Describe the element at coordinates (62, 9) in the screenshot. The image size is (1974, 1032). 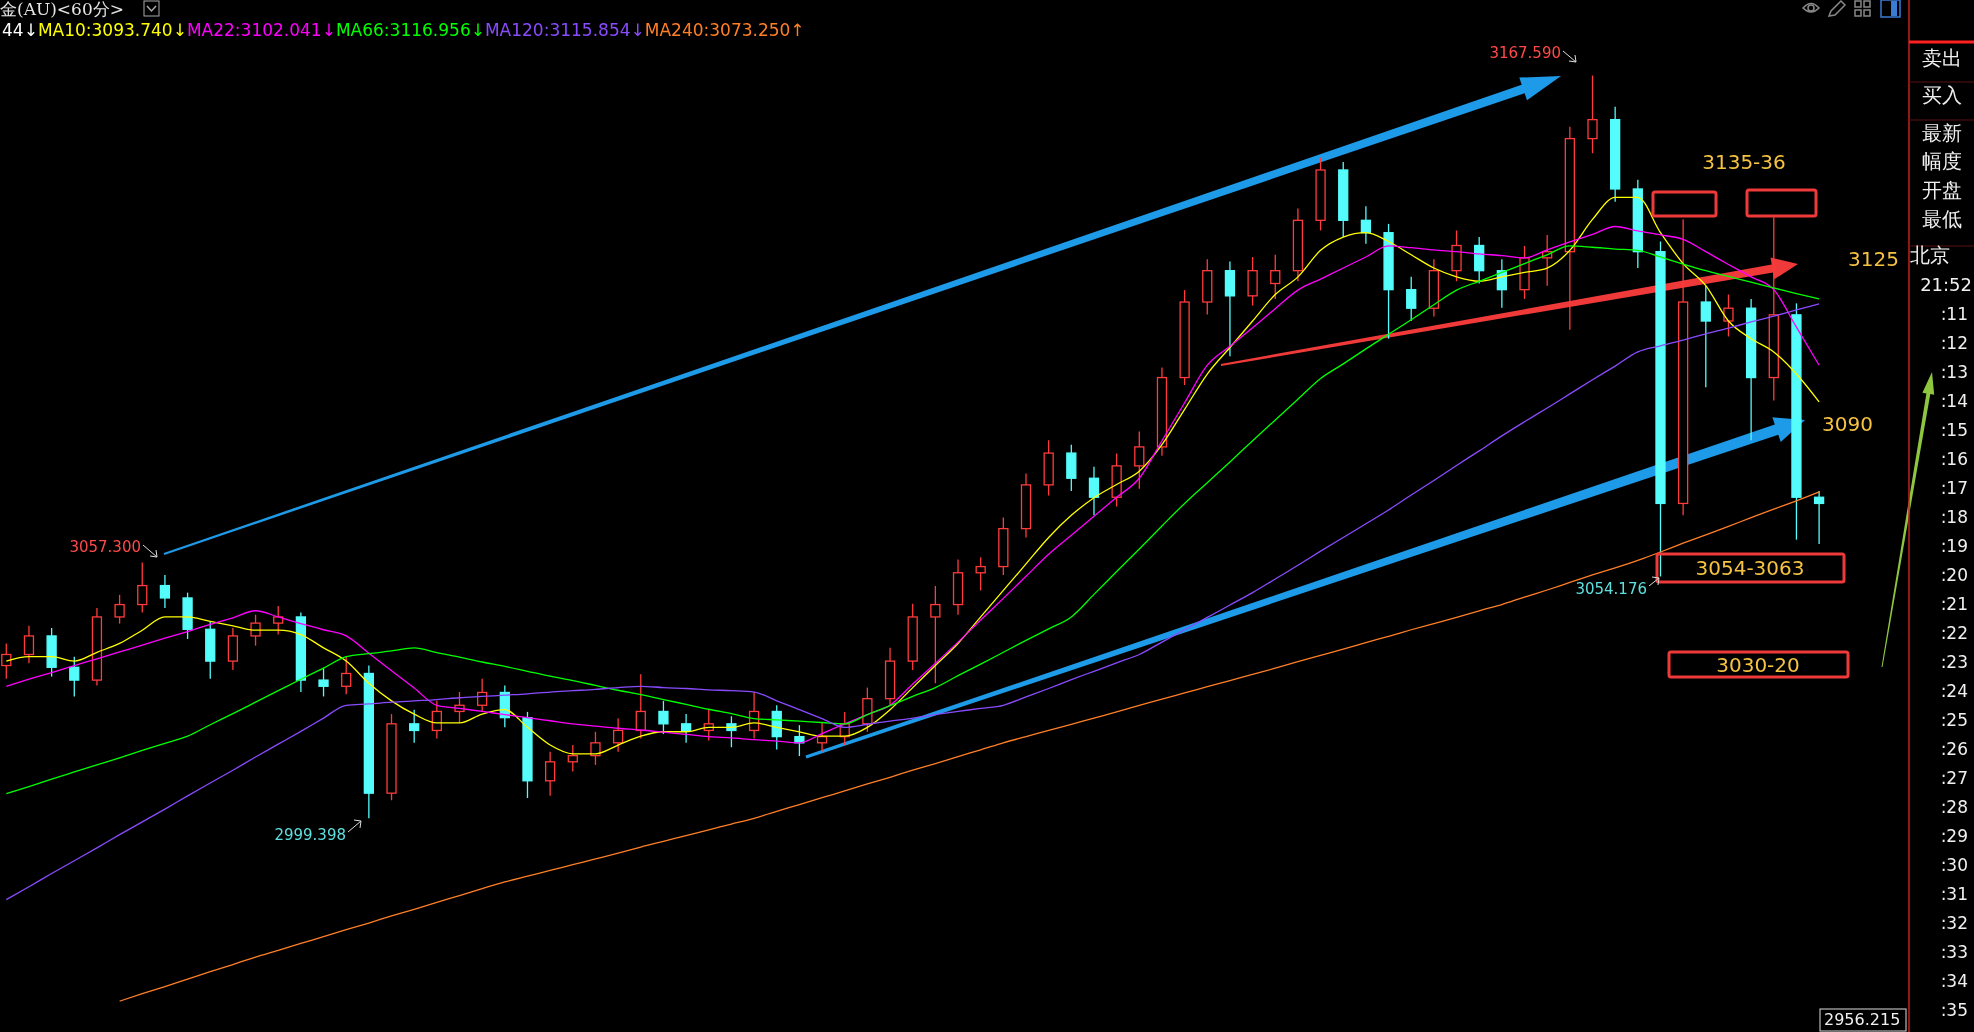
I see `chart-title: 金(AU)<60分>` at that location.